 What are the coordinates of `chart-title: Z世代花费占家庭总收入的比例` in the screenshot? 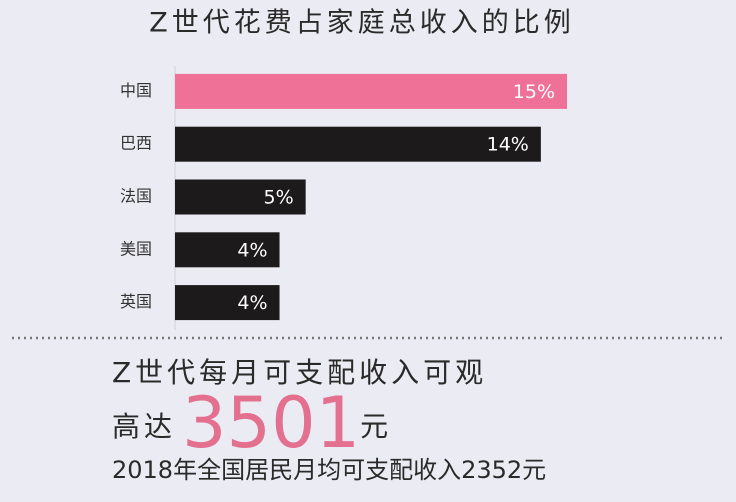 It's located at (362, 23).